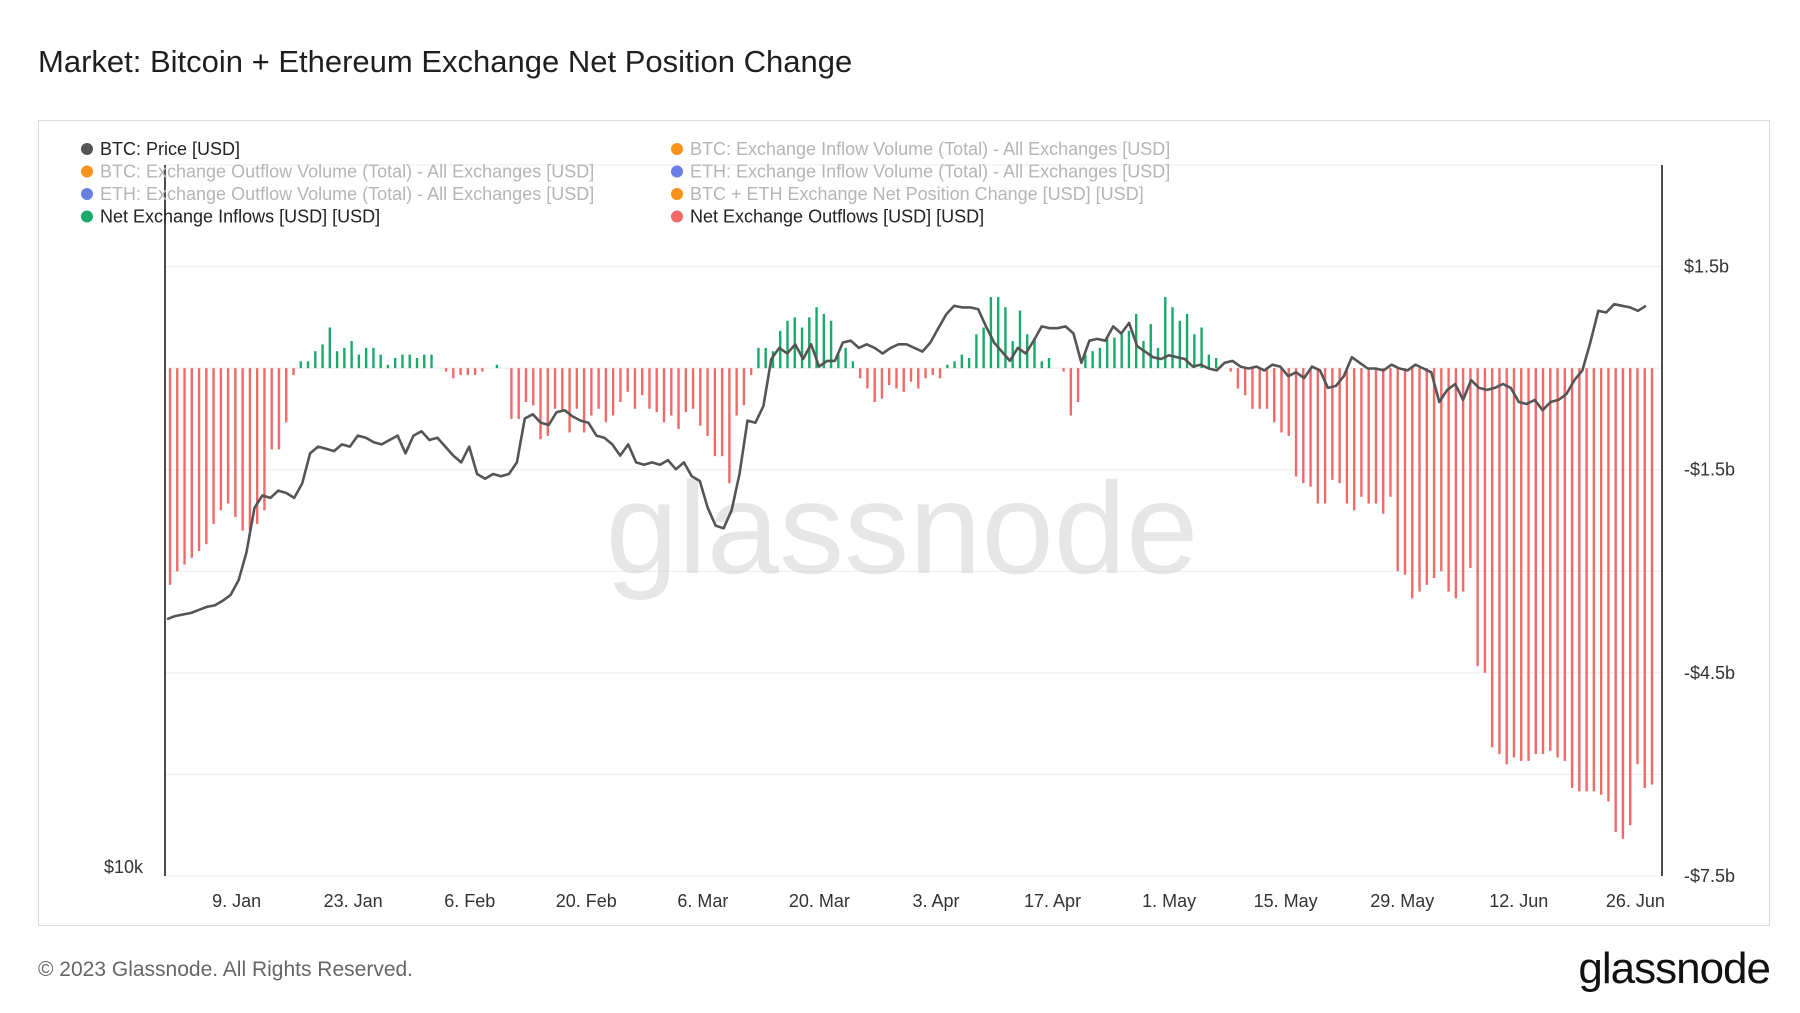 Image resolution: width=1800 pixels, height=1013 pixels. I want to click on x-tick-label: 23. Jan, so click(353, 901).